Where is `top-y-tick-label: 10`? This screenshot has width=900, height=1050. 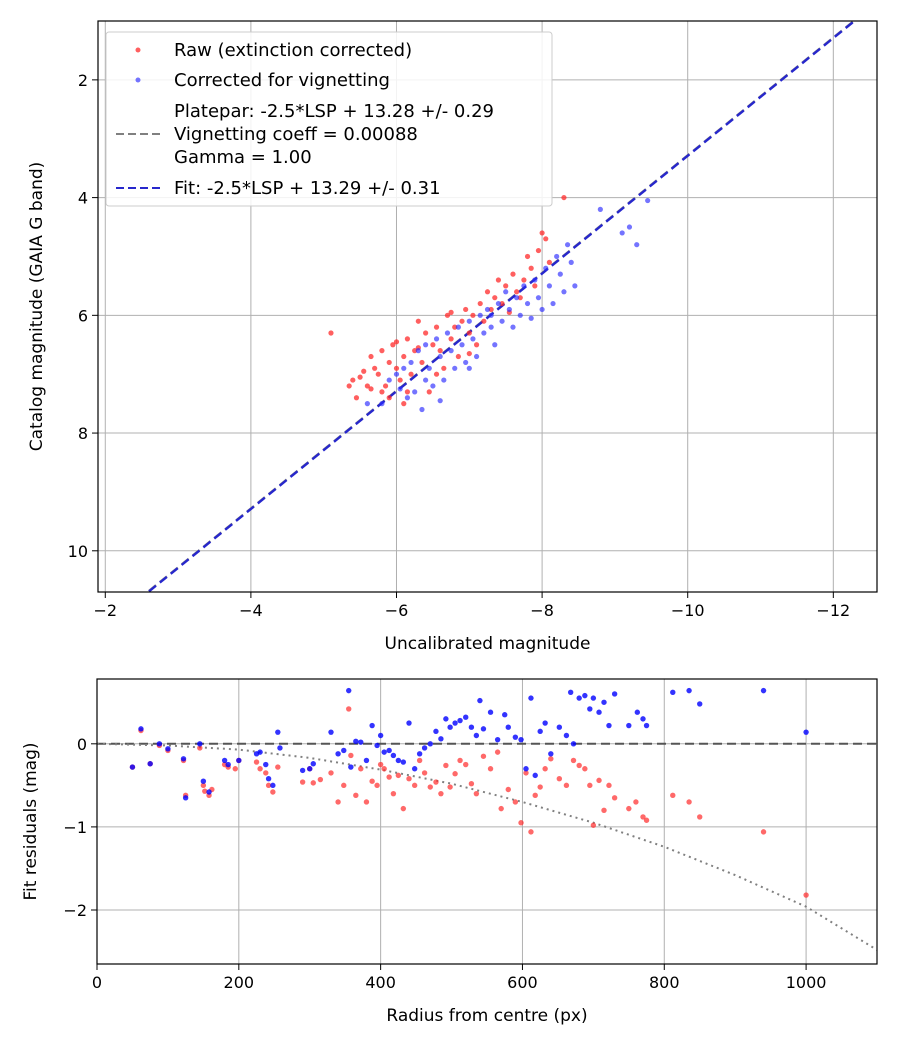
top-y-tick-label: 10 is located at coordinates (78, 551).